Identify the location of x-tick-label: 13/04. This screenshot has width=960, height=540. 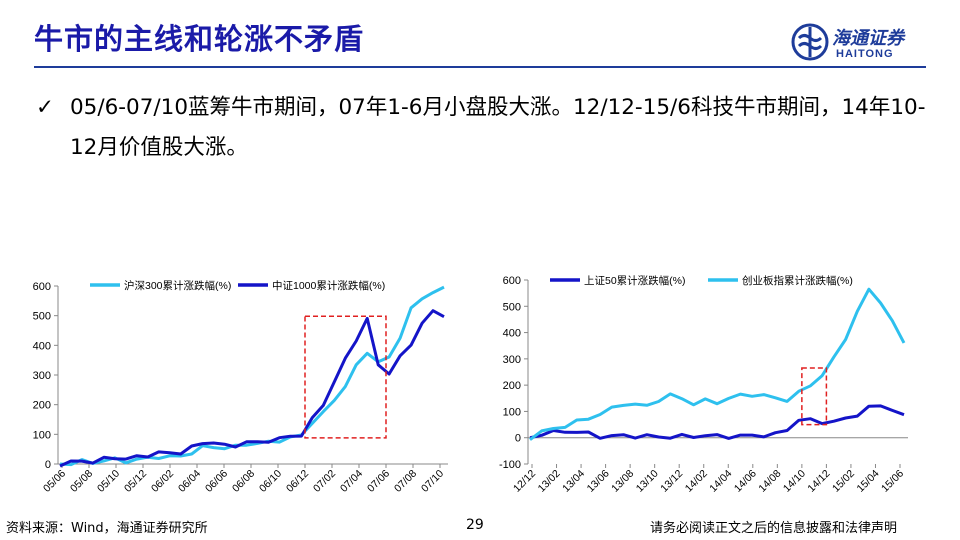
(573, 481).